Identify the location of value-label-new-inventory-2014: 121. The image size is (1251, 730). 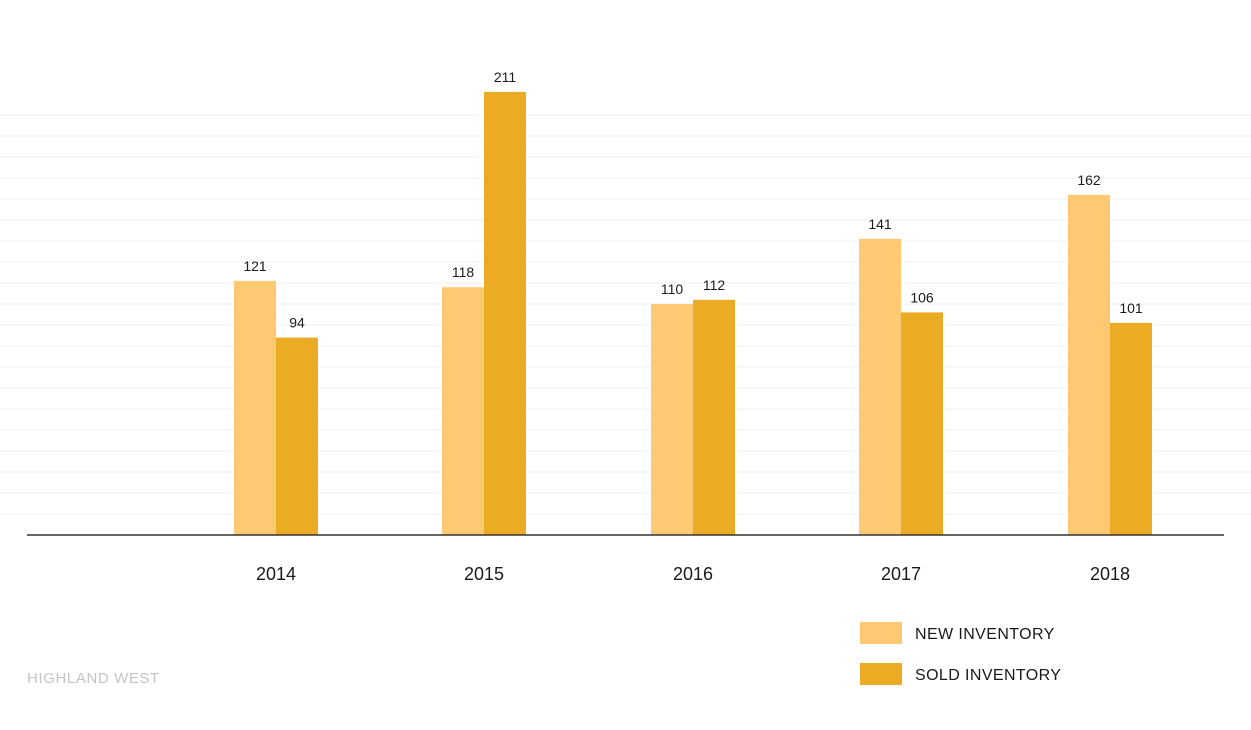
(255, 266).